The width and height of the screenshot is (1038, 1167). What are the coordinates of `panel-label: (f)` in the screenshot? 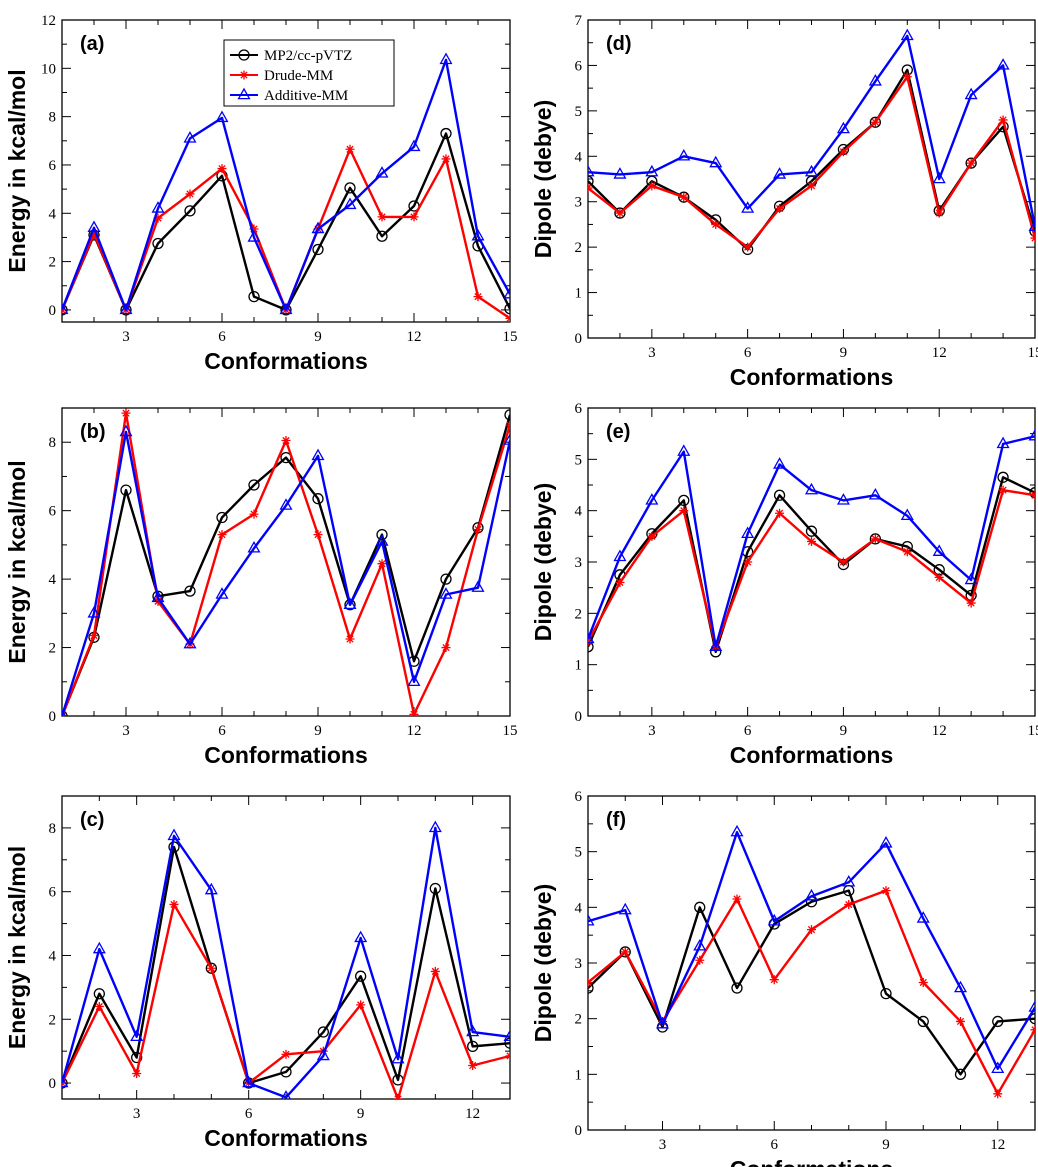 It's located at (616, 820).